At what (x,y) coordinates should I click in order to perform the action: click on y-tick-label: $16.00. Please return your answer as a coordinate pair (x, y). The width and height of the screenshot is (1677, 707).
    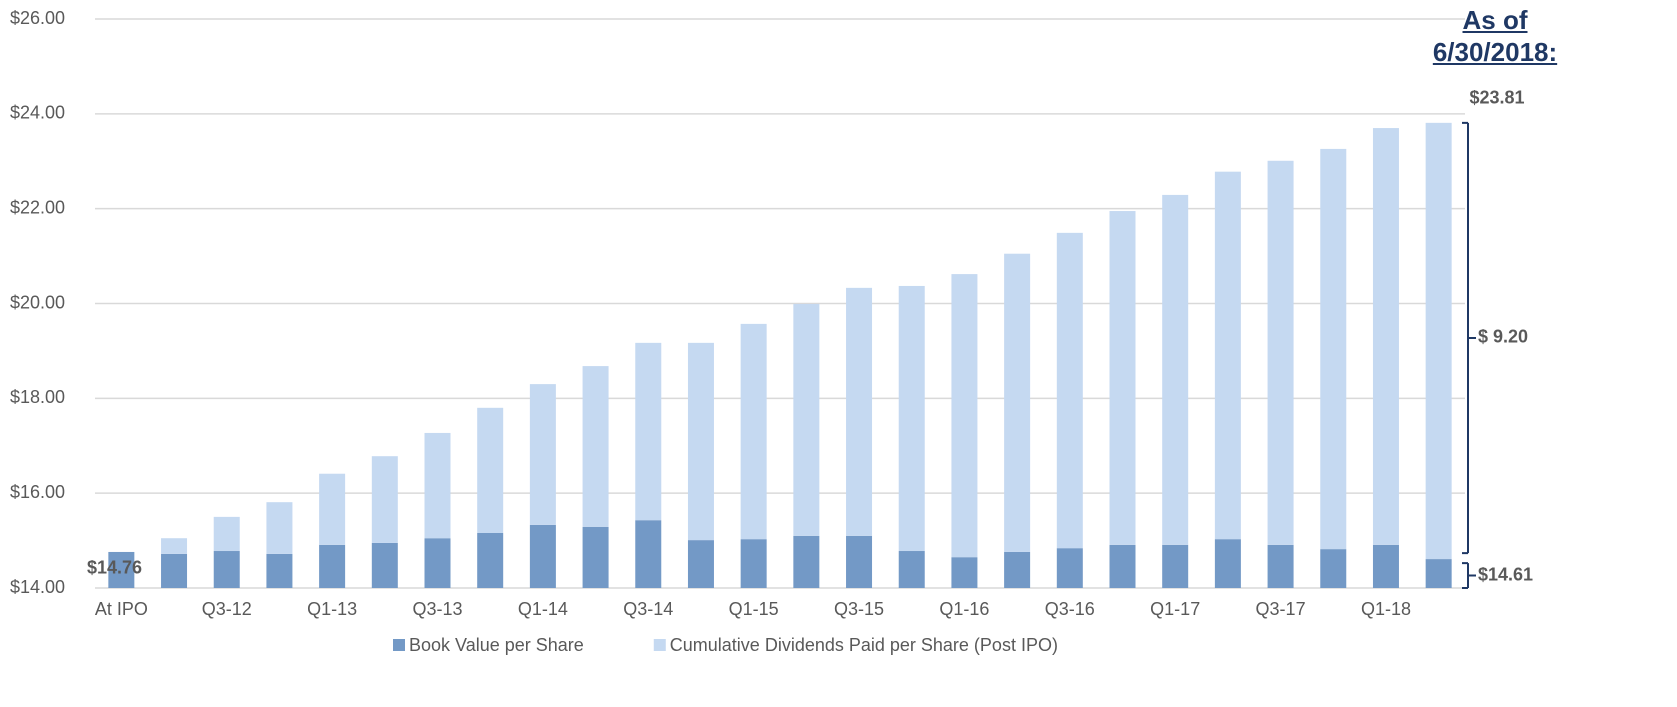
    Looking at the image, I should click on (37, 492).